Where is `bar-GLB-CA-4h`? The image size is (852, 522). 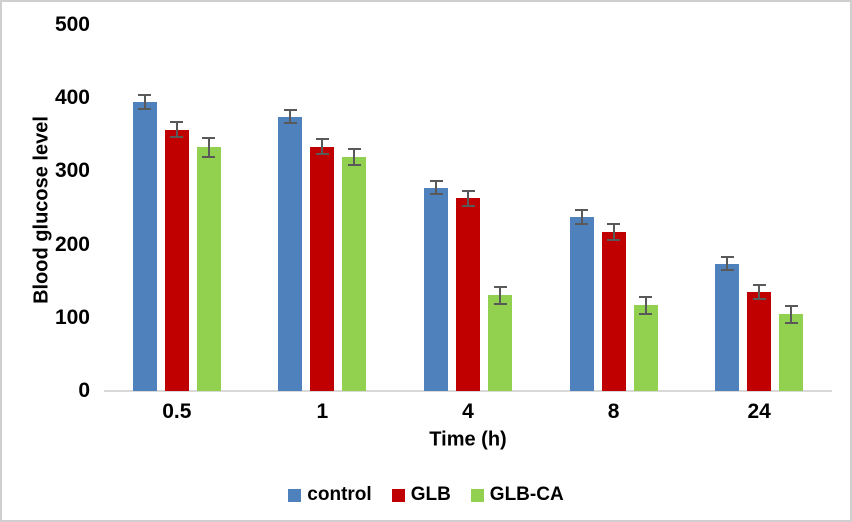 bar-GLB-CA-4h is located at coordinates (500, 343).